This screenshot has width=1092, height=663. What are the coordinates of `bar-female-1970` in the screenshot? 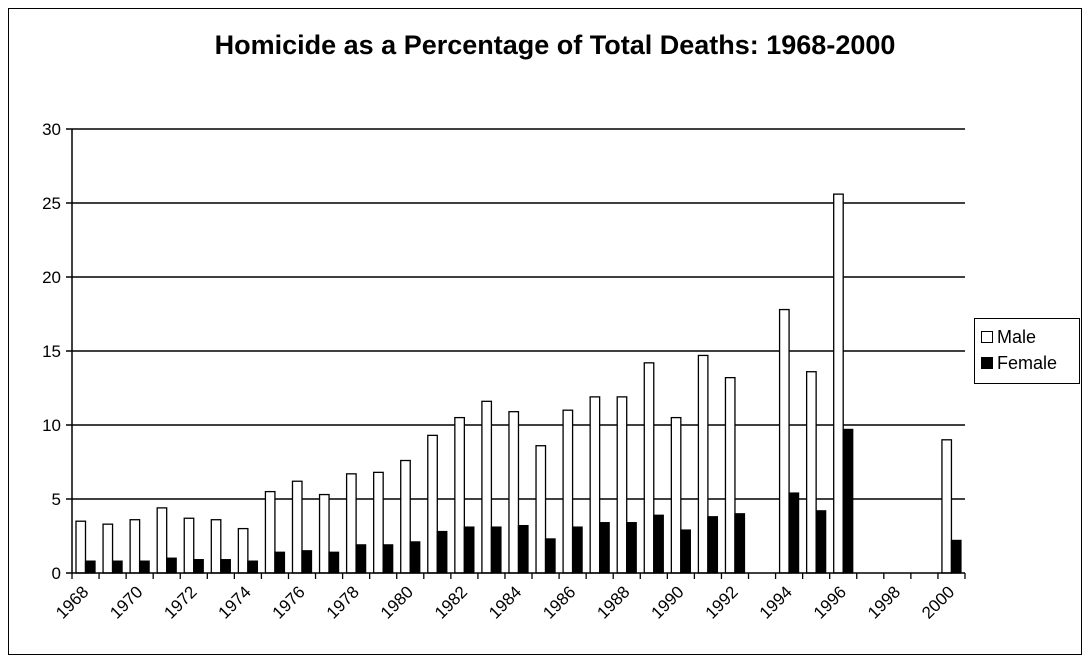 It's located at (144, 567).